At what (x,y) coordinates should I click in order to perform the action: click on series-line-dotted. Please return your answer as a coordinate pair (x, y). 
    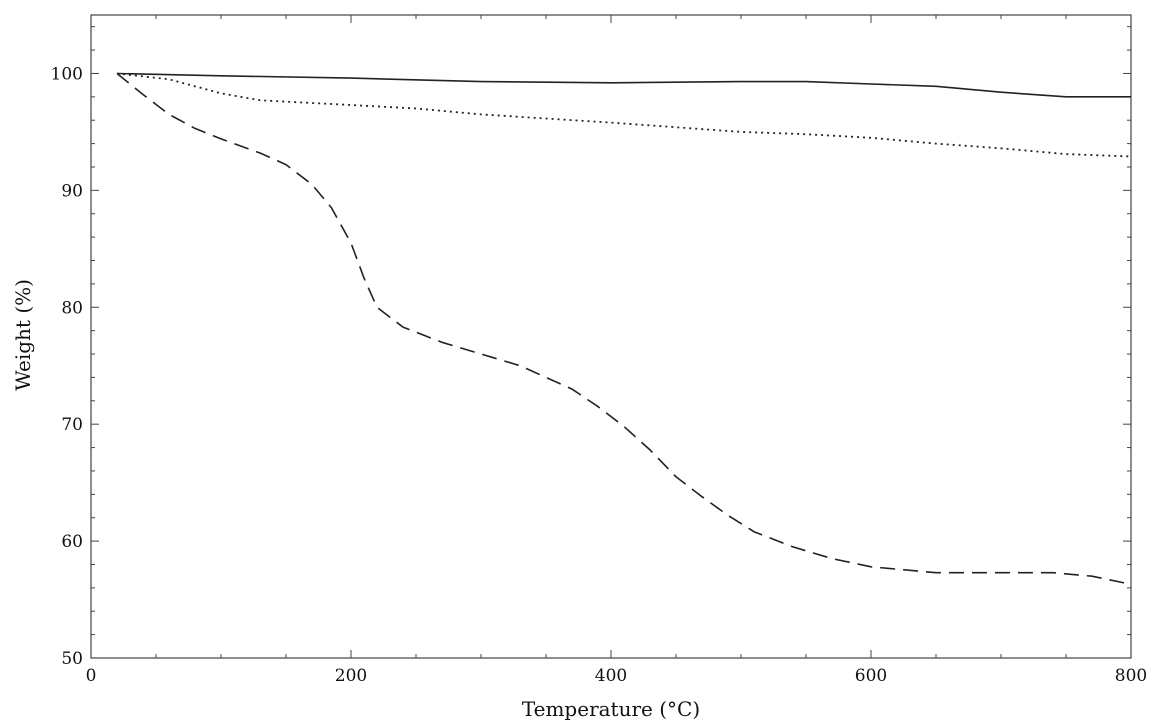
    Looking at the image, I should click on (624, 115).